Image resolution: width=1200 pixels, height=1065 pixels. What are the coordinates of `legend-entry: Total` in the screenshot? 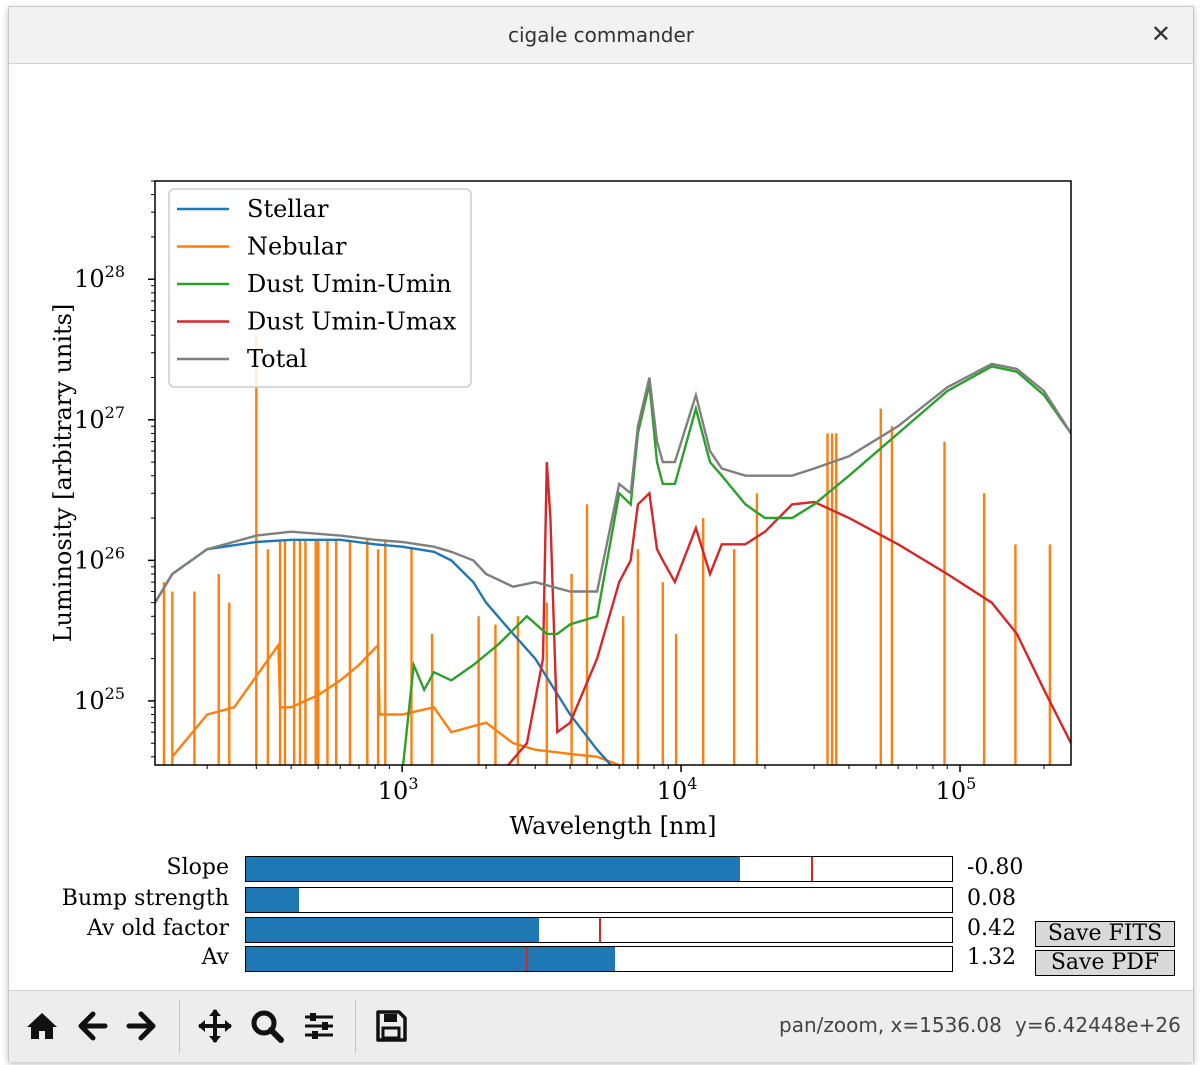 It's located at (277, 359).